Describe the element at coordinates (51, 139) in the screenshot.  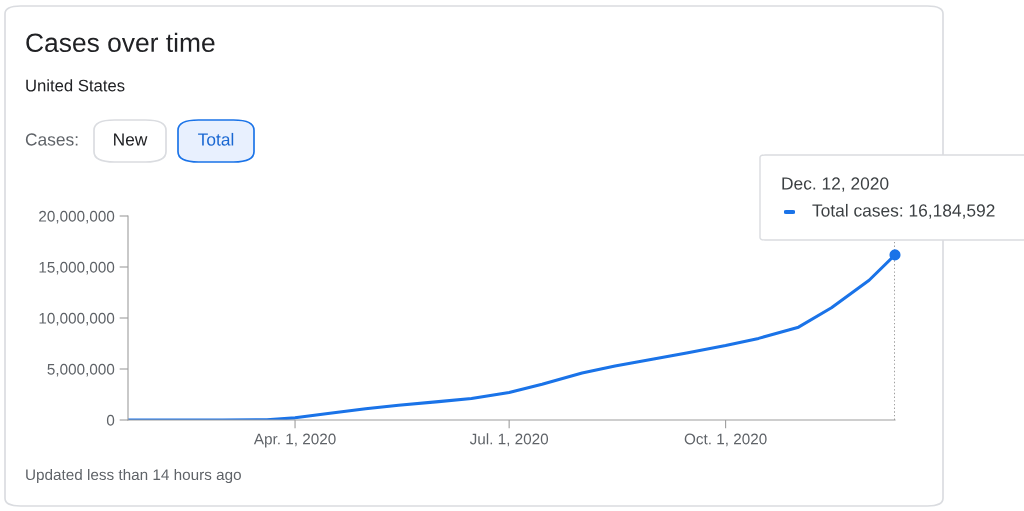
I see `text: Cases:` at that location.